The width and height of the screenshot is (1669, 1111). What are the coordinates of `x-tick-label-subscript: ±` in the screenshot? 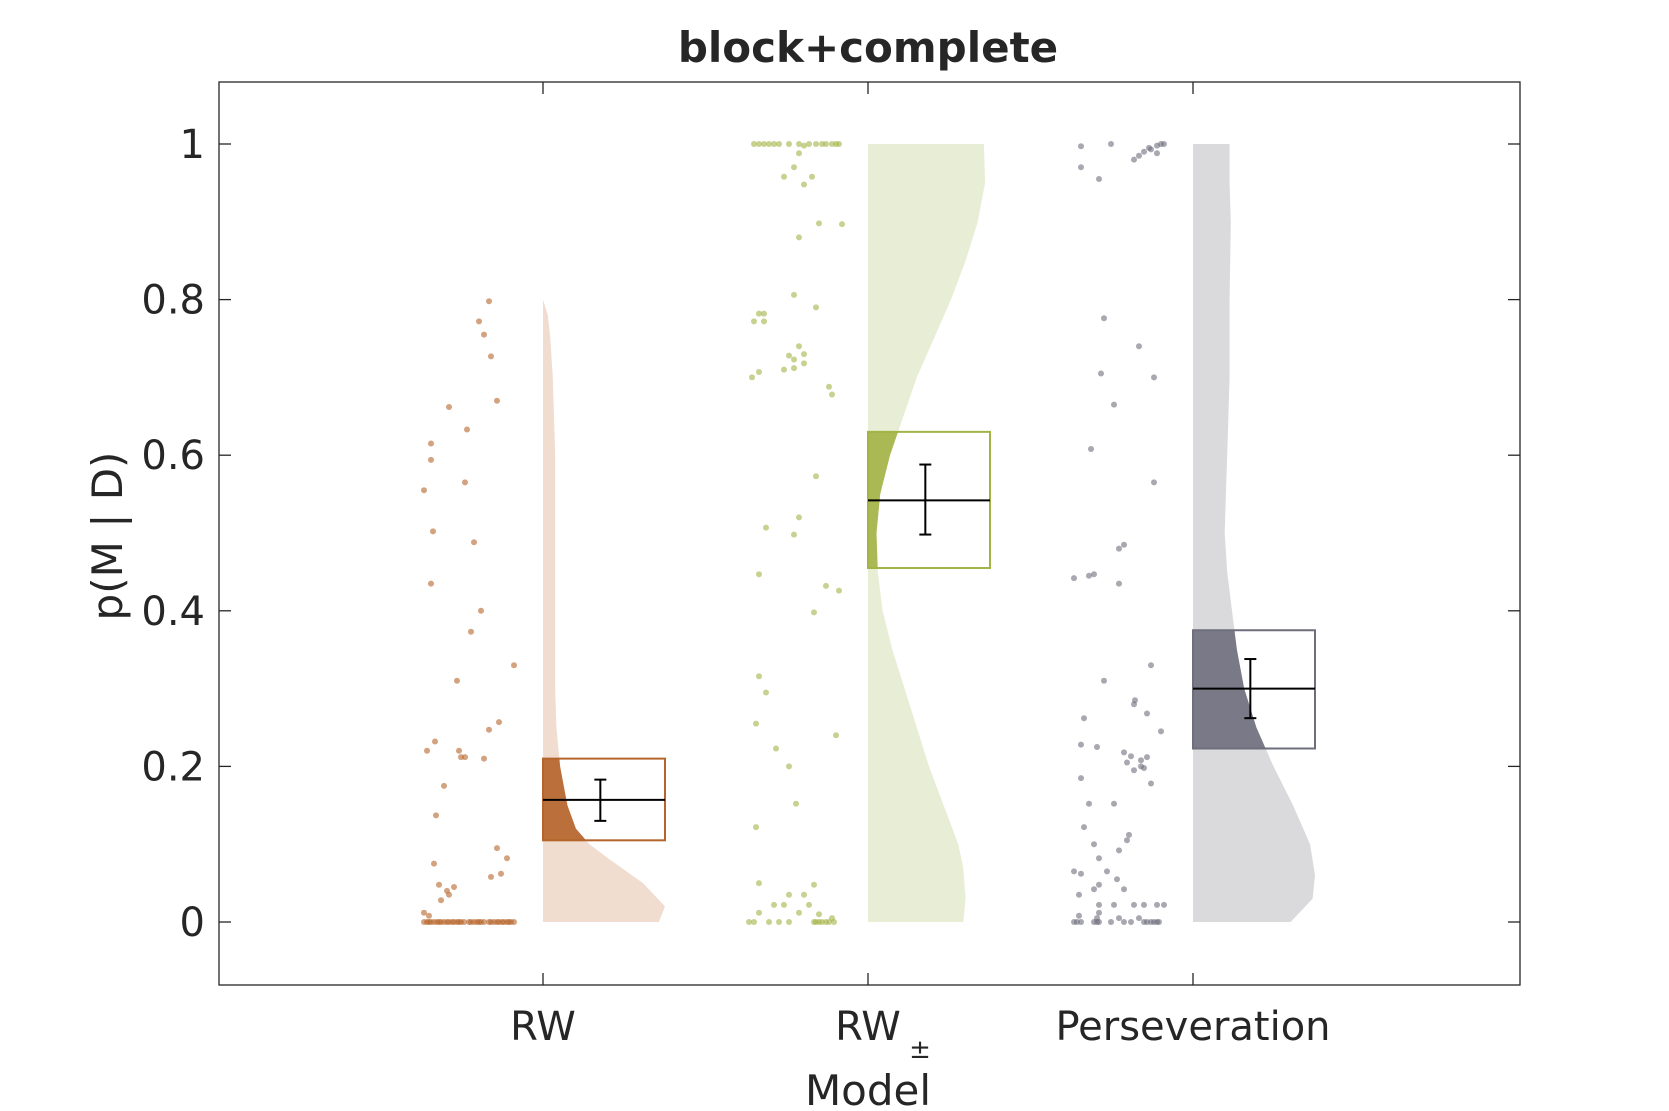 It's located at (920, 1050).